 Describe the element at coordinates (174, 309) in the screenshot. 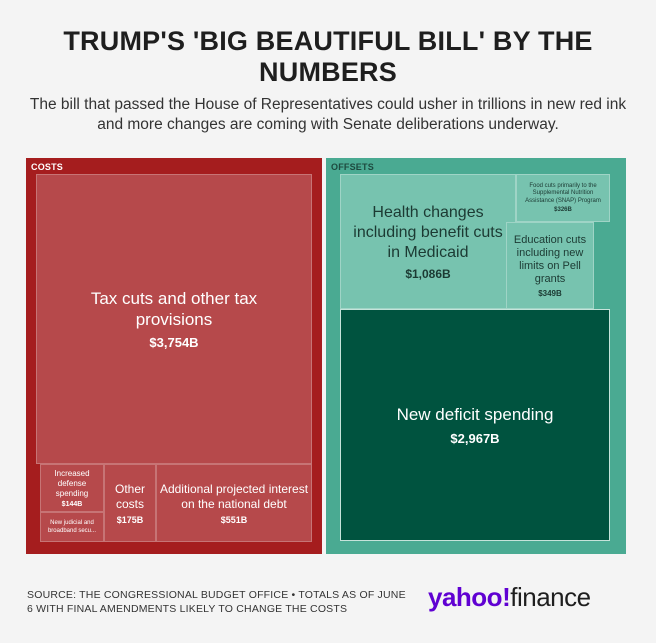

I see `tile-label-tax-cuts: Tax cuts and other tax provisions` at that location.